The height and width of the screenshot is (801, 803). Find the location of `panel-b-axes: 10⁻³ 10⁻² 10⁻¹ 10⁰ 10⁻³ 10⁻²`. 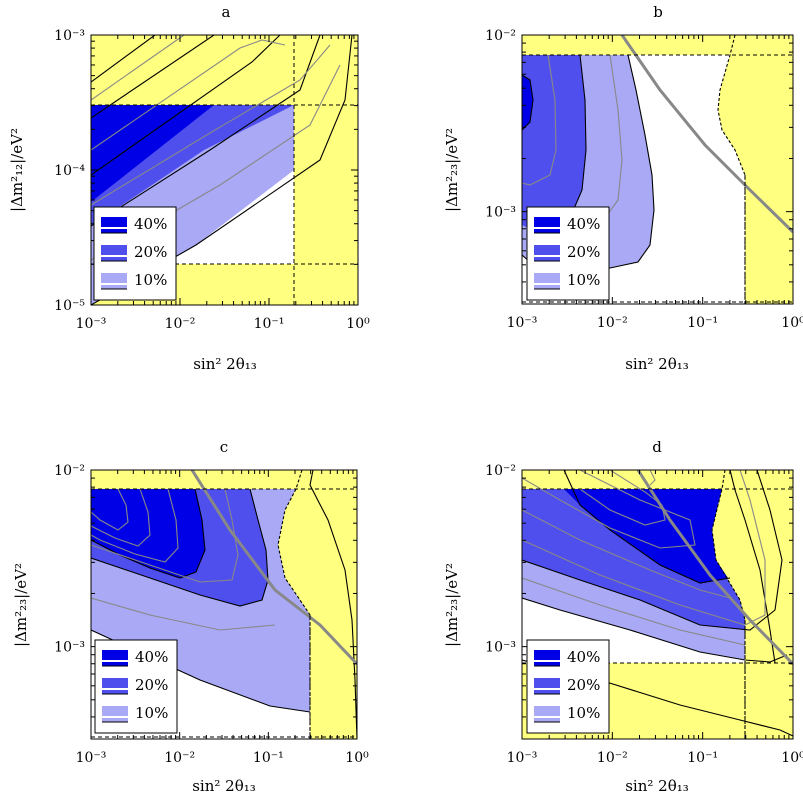

panel-b-axes: 10⁻³ 10⁻² 10⁻¹ 10⁰ 10⁻³ 10⁻² is located at coordinates (644, 179).